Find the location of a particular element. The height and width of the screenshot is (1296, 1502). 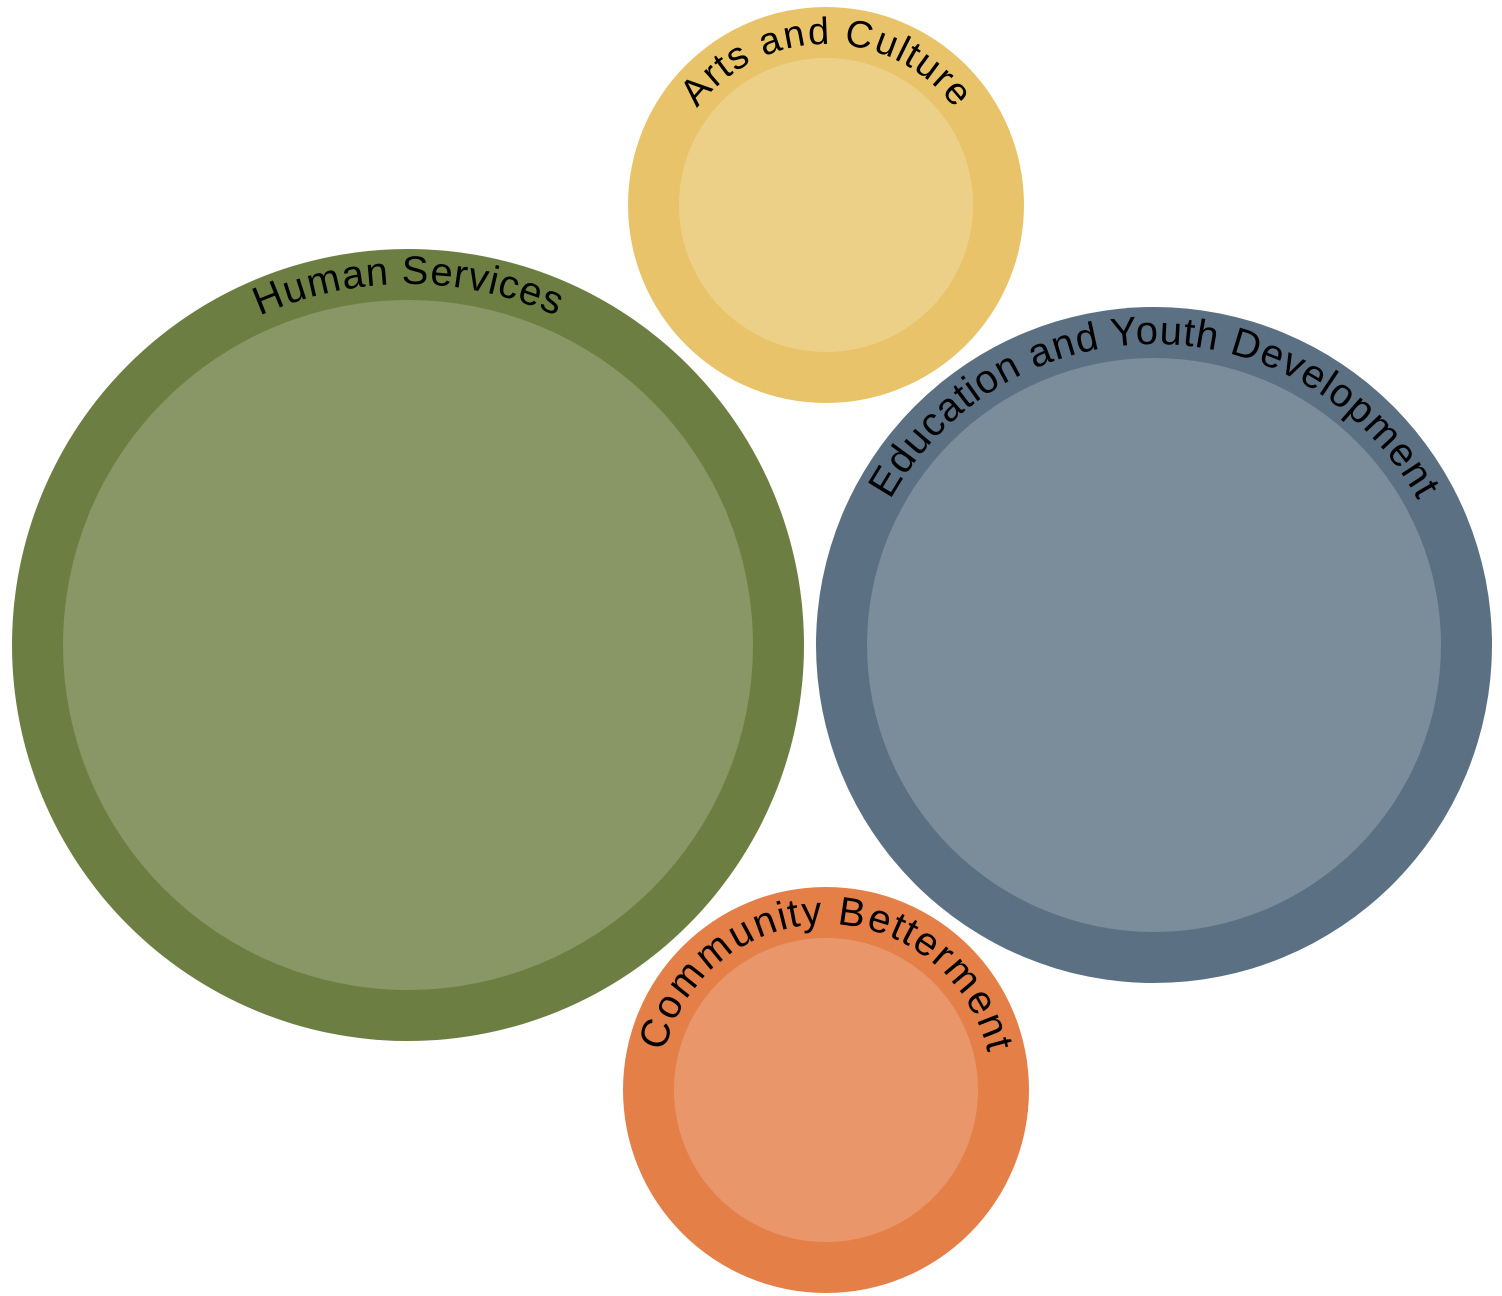

inner-disc-arts-and-culture is located at coordinates (826, 205).